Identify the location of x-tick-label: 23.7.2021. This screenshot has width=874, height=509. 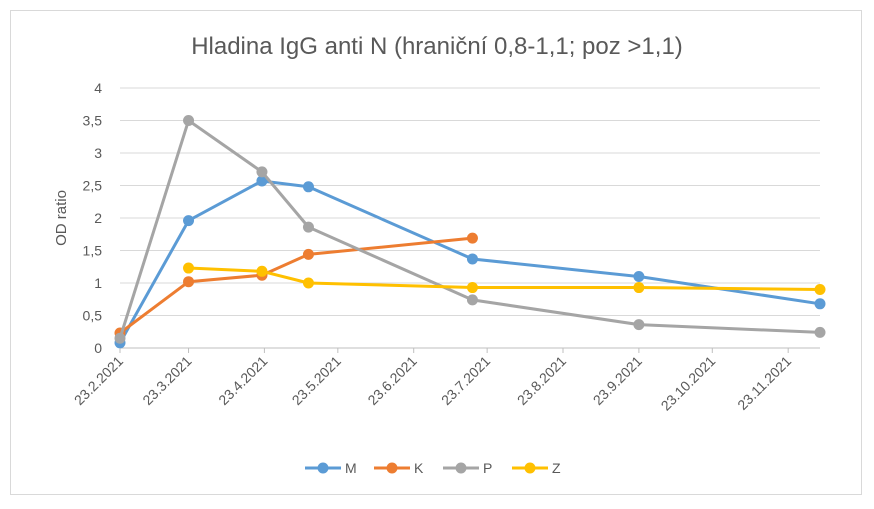
(466, 381).